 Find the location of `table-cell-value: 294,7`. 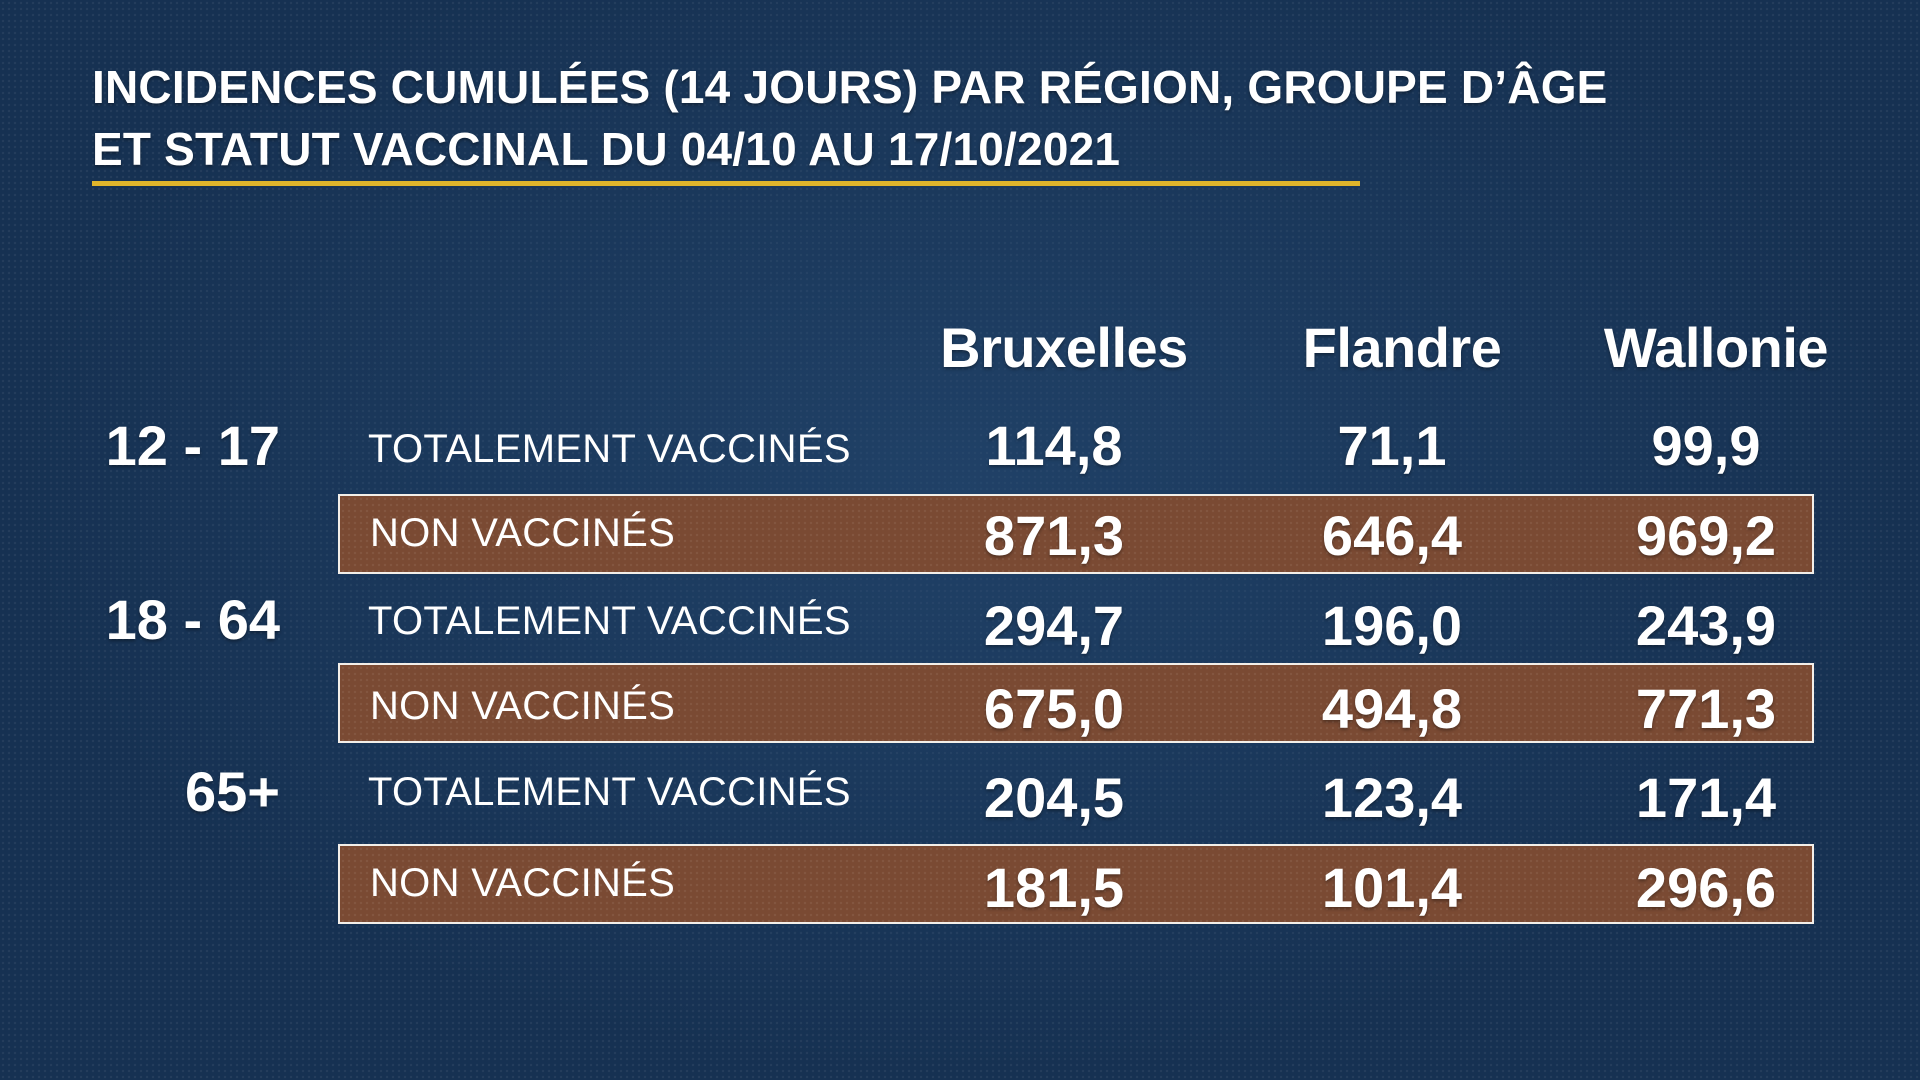

table-cell-value: 294,7 is located at coordinates (1054, 625).